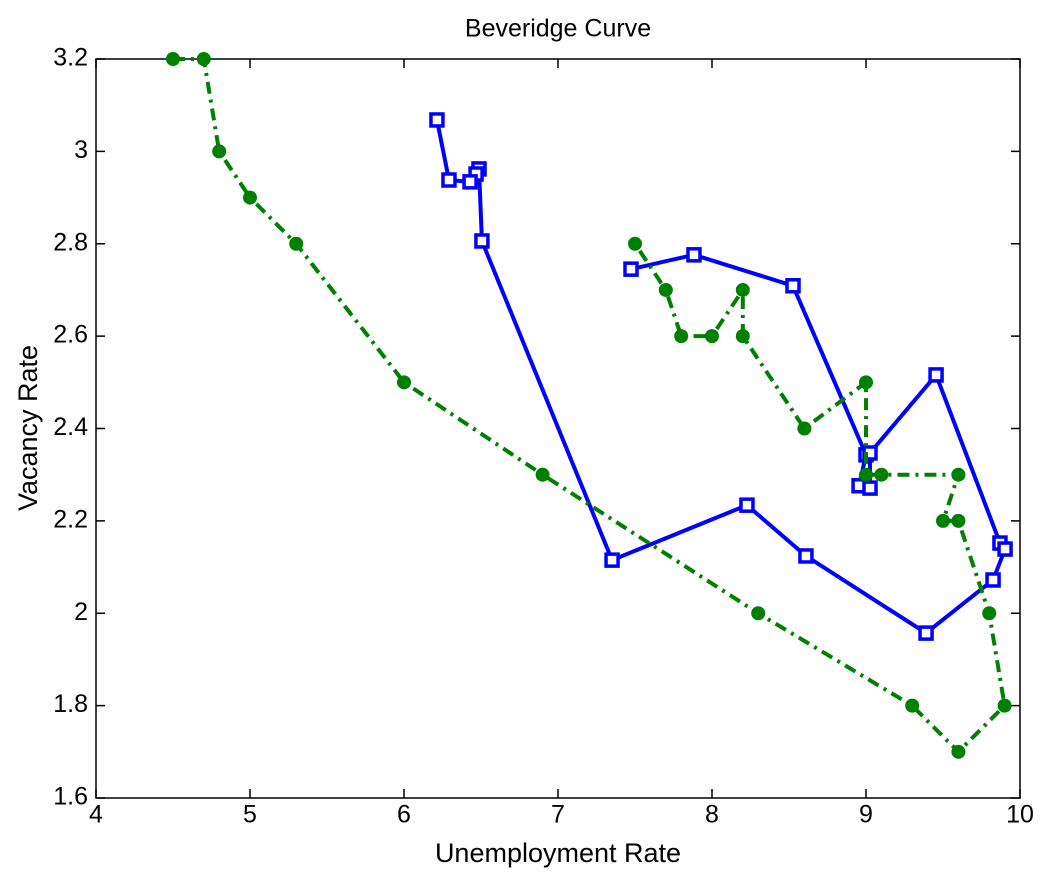  Describe the element at coordinates (70, 242) in the screenshot. I see `y-tick-label: 2.8` at that location.